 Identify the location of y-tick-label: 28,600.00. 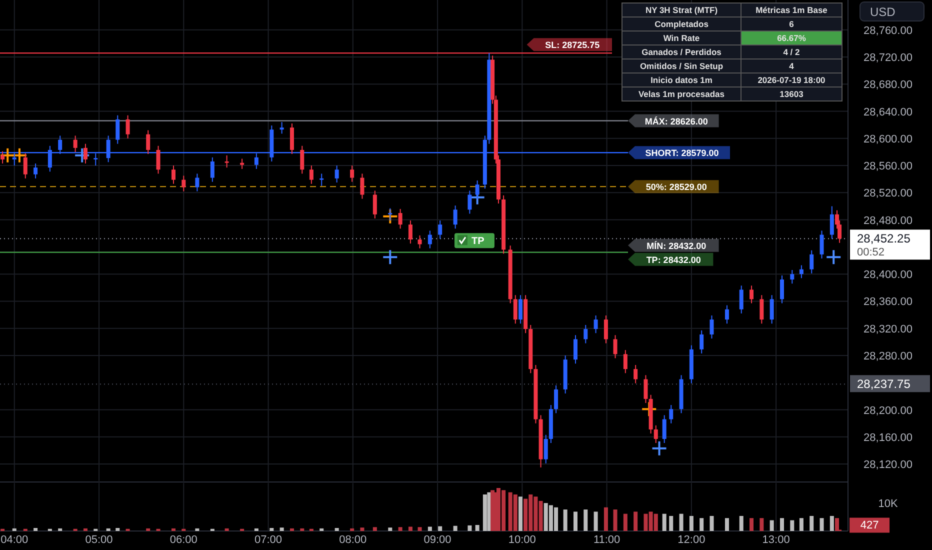
(888, 139).